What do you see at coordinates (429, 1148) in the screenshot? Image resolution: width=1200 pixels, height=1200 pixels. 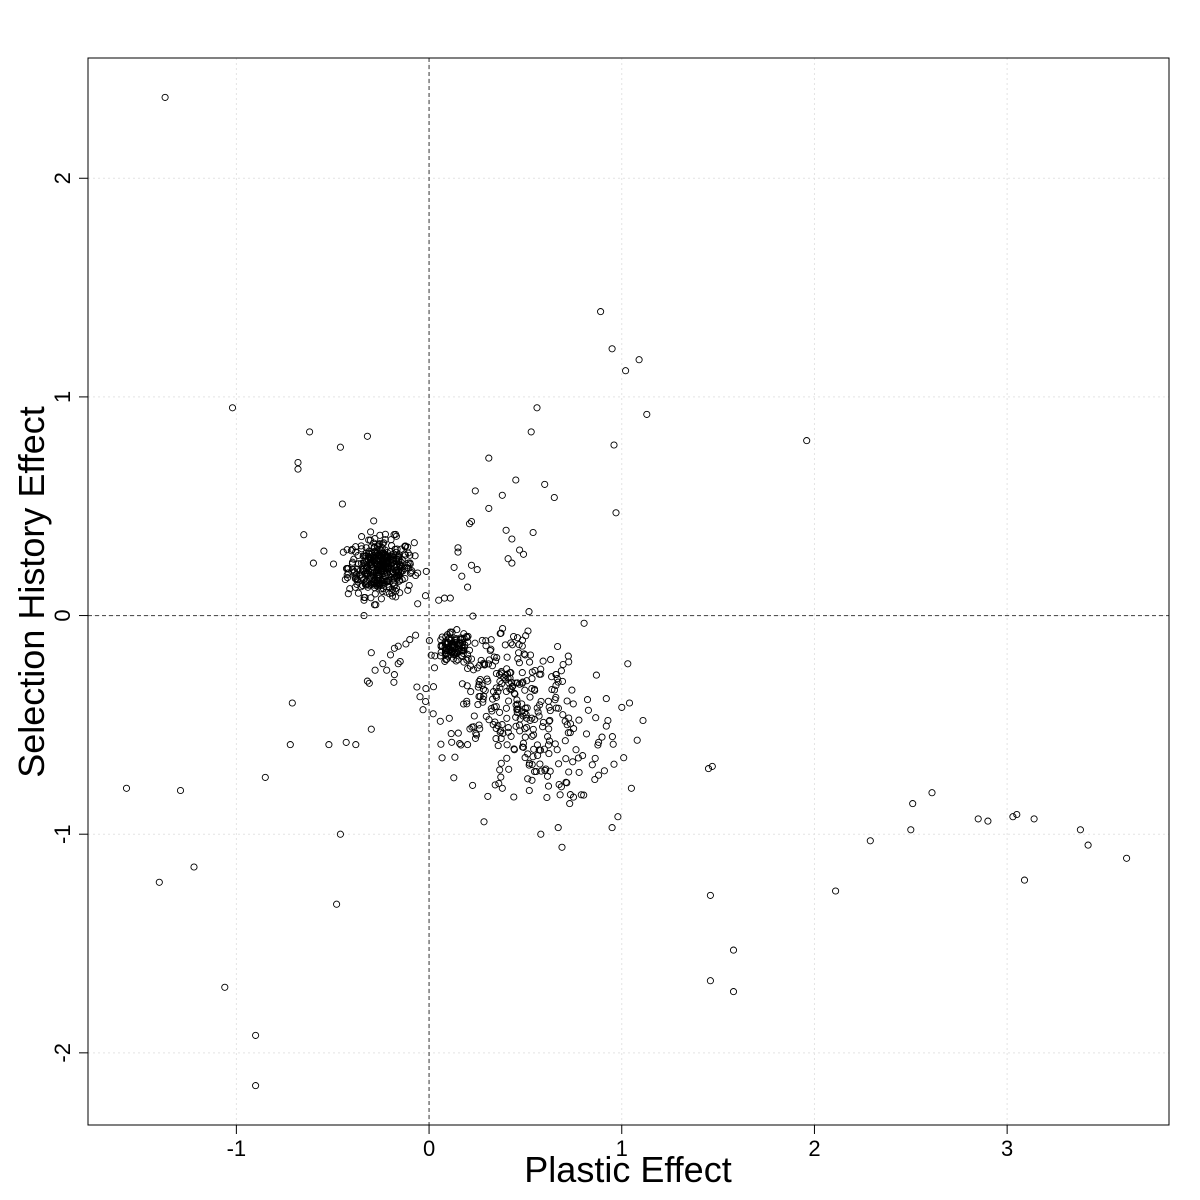 I see `x-tick-label: 0` at bounding box center [429, 1148].